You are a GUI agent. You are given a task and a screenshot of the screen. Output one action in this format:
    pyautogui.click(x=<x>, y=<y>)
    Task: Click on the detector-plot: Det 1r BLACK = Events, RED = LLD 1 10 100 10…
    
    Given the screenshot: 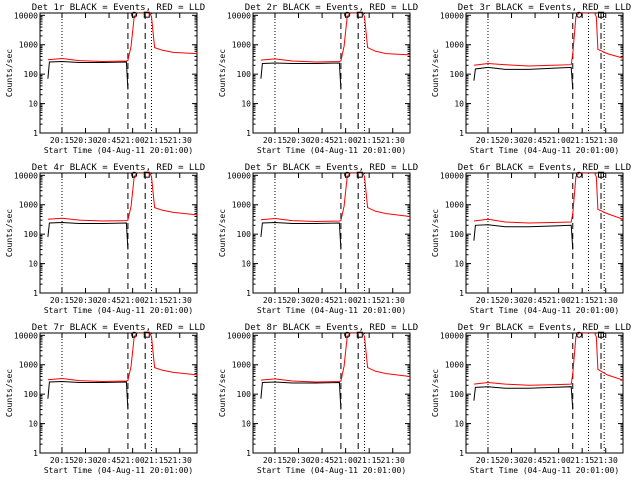 What is the action you would take?
    pyautogui.click(x=105, y=79)
    